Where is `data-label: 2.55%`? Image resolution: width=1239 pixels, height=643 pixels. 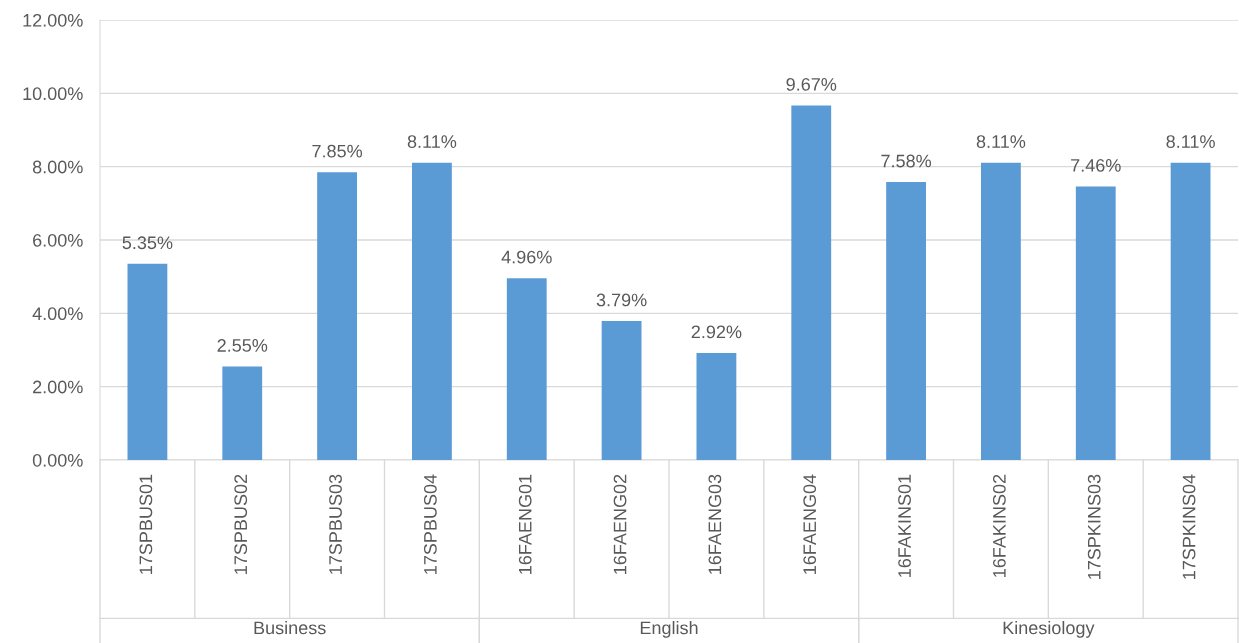 data-label: 2.55% is located at coordinates (242, 345).